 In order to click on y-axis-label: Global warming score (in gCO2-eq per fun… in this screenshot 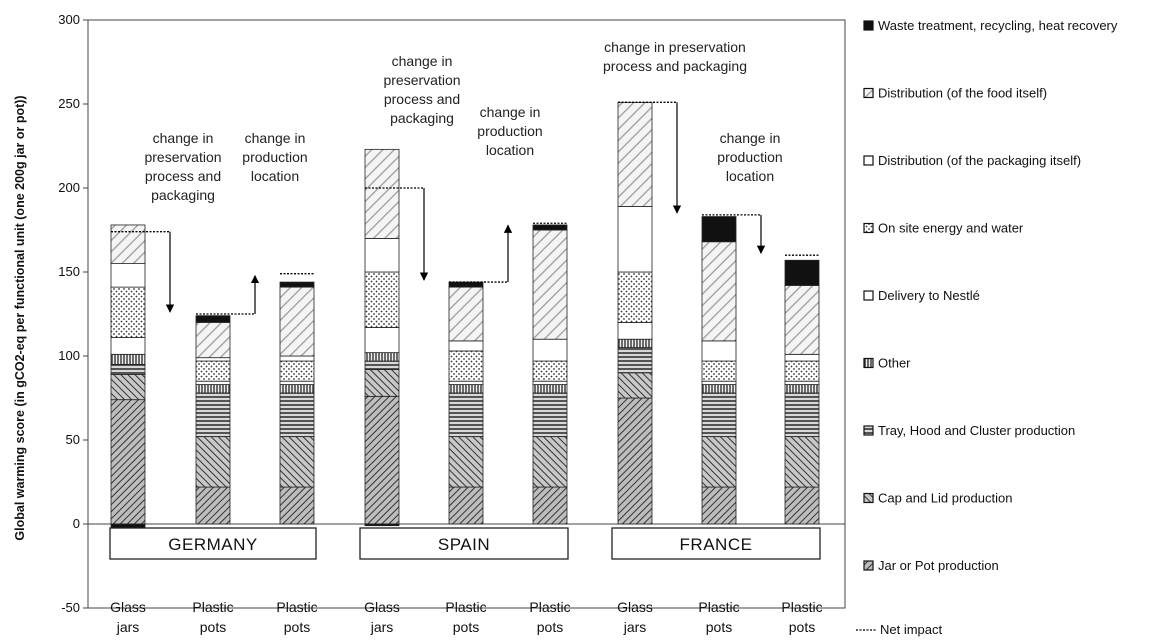, I will do `click(20, 317)`.